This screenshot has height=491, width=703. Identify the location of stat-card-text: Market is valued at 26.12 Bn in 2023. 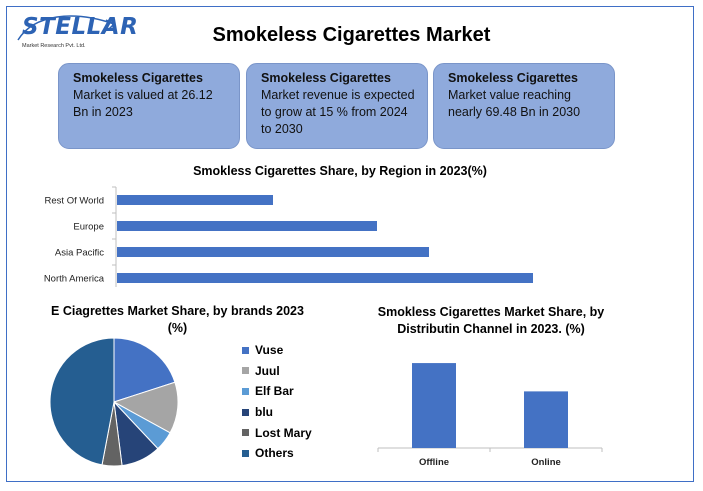
(143, 103).